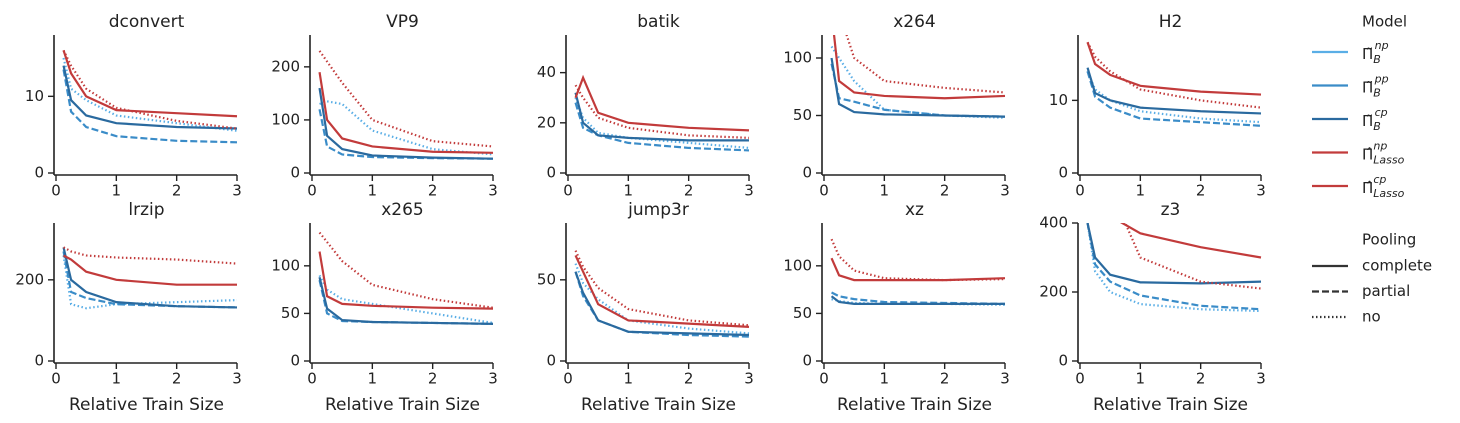  Describe the element at coordinates (402, 210) in the screenshot. I see `subplot-title: x265` at that location.